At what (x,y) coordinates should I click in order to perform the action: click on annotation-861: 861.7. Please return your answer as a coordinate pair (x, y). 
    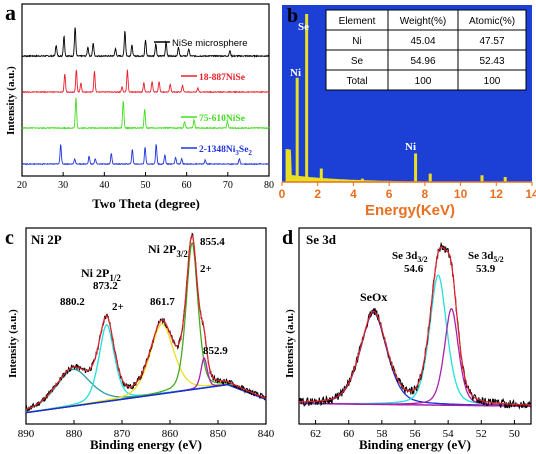
    Looking at the image, I should click on (162, 302).